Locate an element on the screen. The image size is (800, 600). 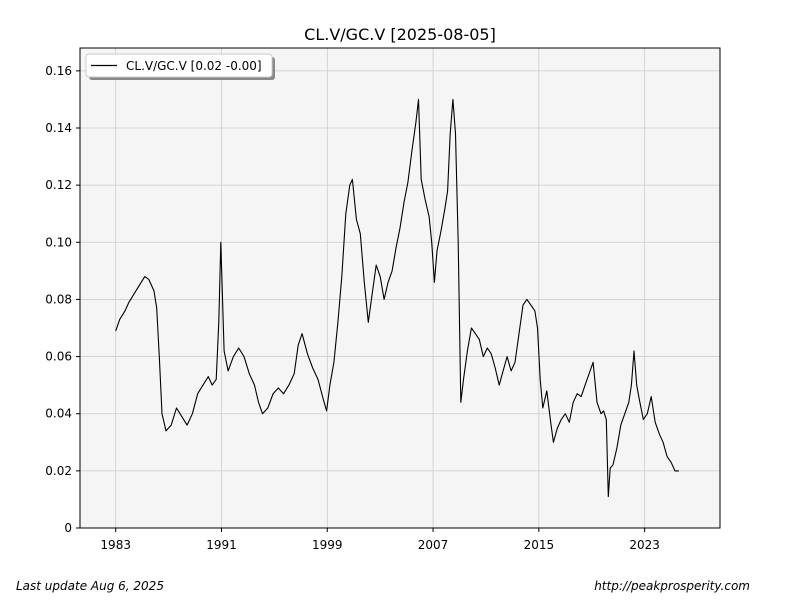
y-tick-label: 0.06 is located at coordinates (58, 357).